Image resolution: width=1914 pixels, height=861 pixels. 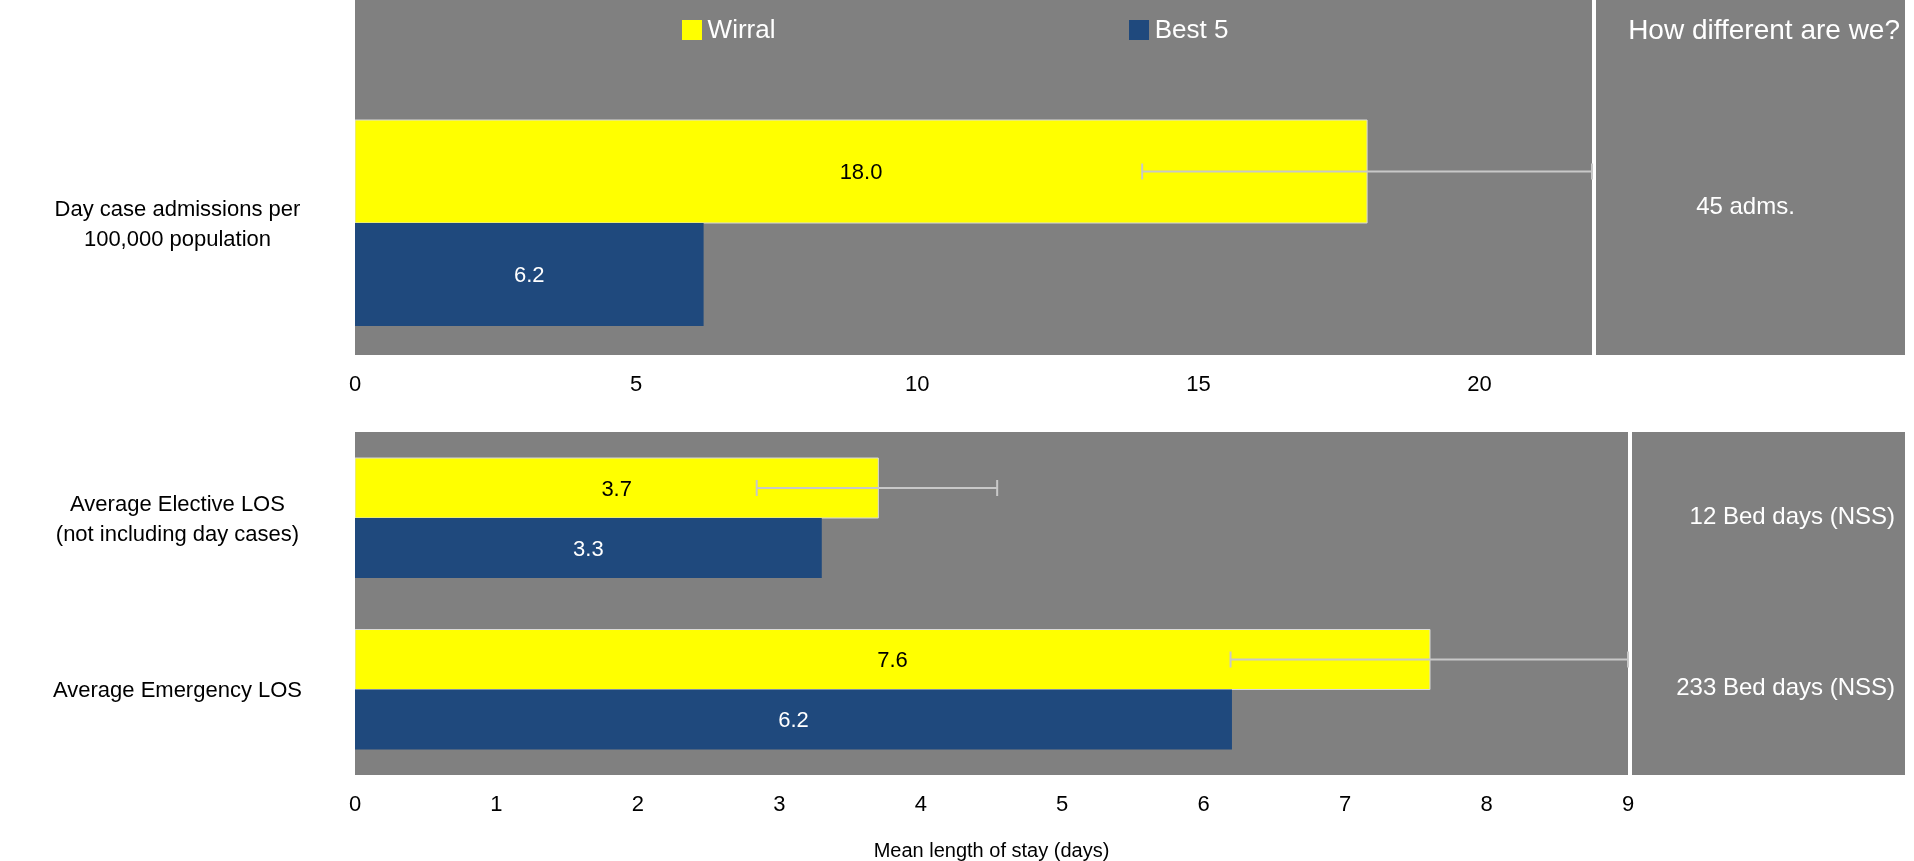 I want to click on x-tick-label: 6, so click(x=1203, y=803).